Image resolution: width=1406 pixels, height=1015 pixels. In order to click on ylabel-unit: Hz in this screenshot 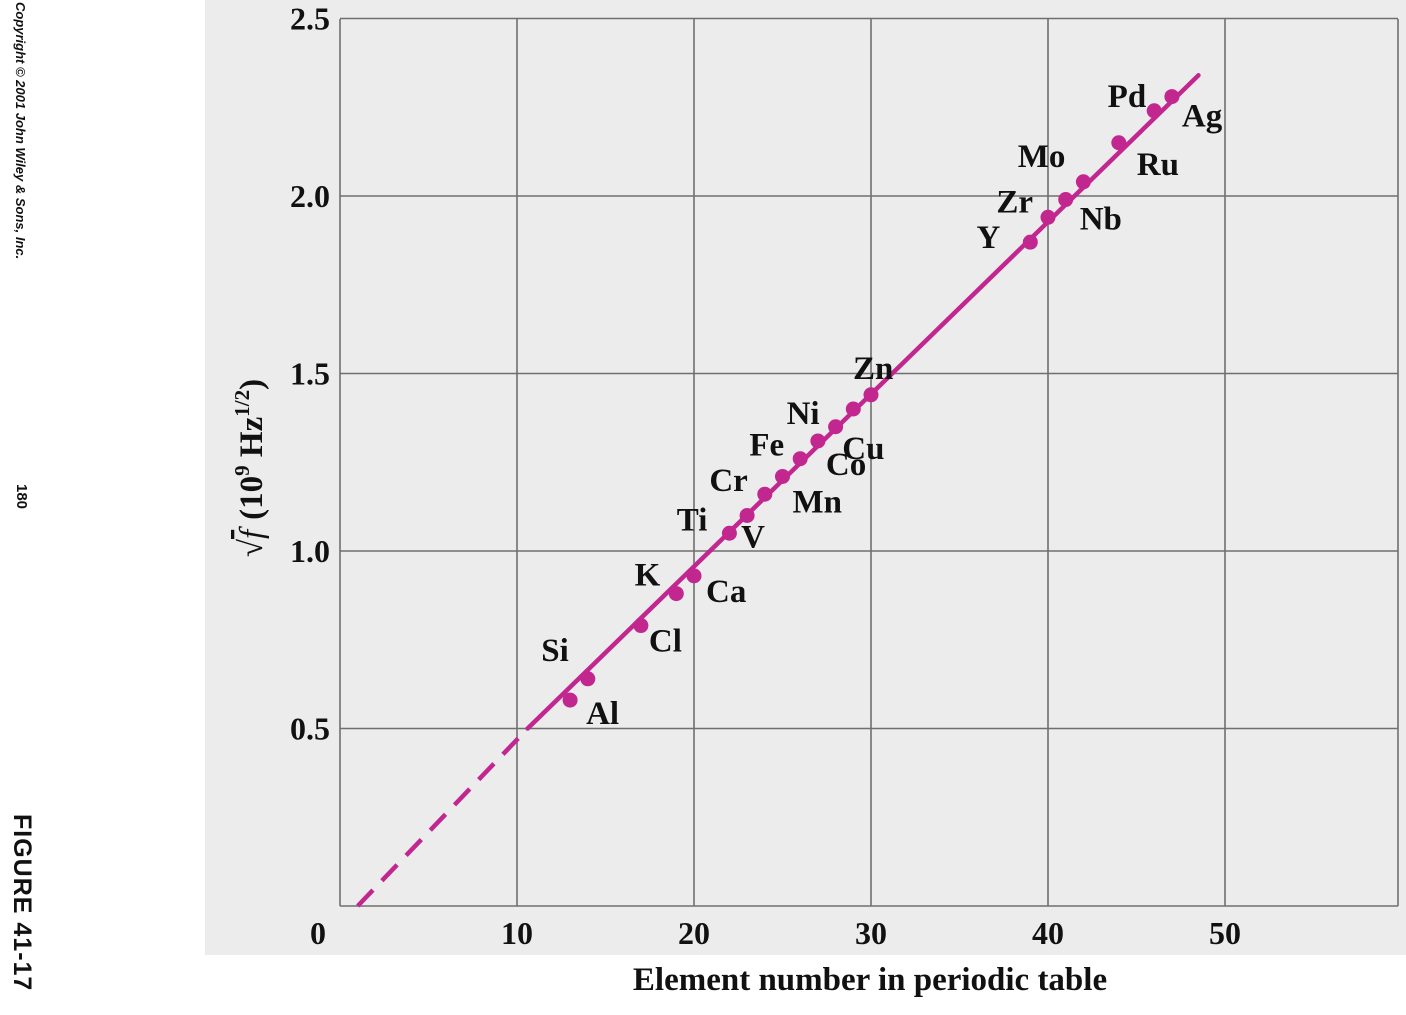, I will do `click(252, 441)`.